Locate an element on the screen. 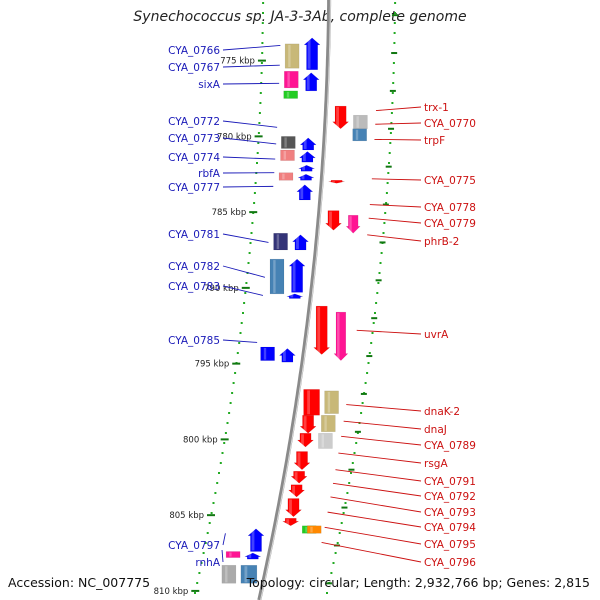 Image resolution: width=600 pixels, height=600 pixels. gene-label-cya-0766: CYA_0766 is located at coordinates (194, 51).